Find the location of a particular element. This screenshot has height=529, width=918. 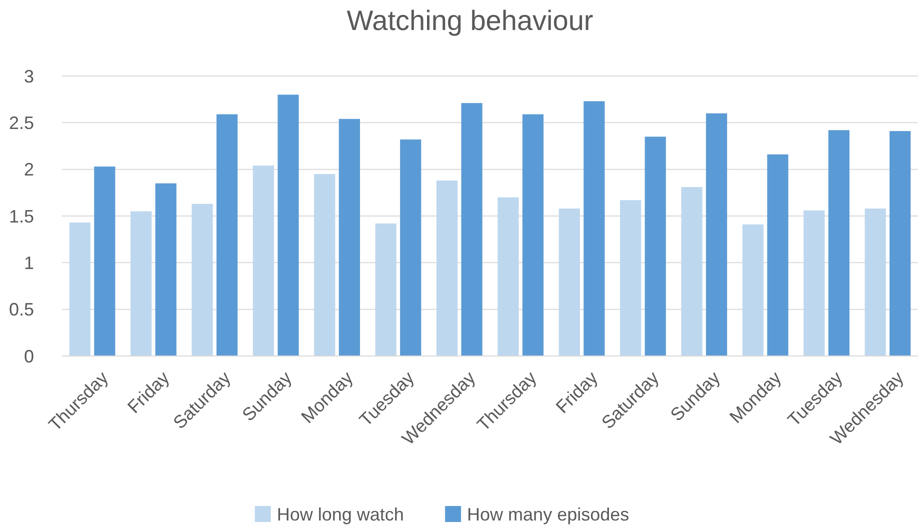

y-tick-label: 1 is located at coordinates (29, 262).